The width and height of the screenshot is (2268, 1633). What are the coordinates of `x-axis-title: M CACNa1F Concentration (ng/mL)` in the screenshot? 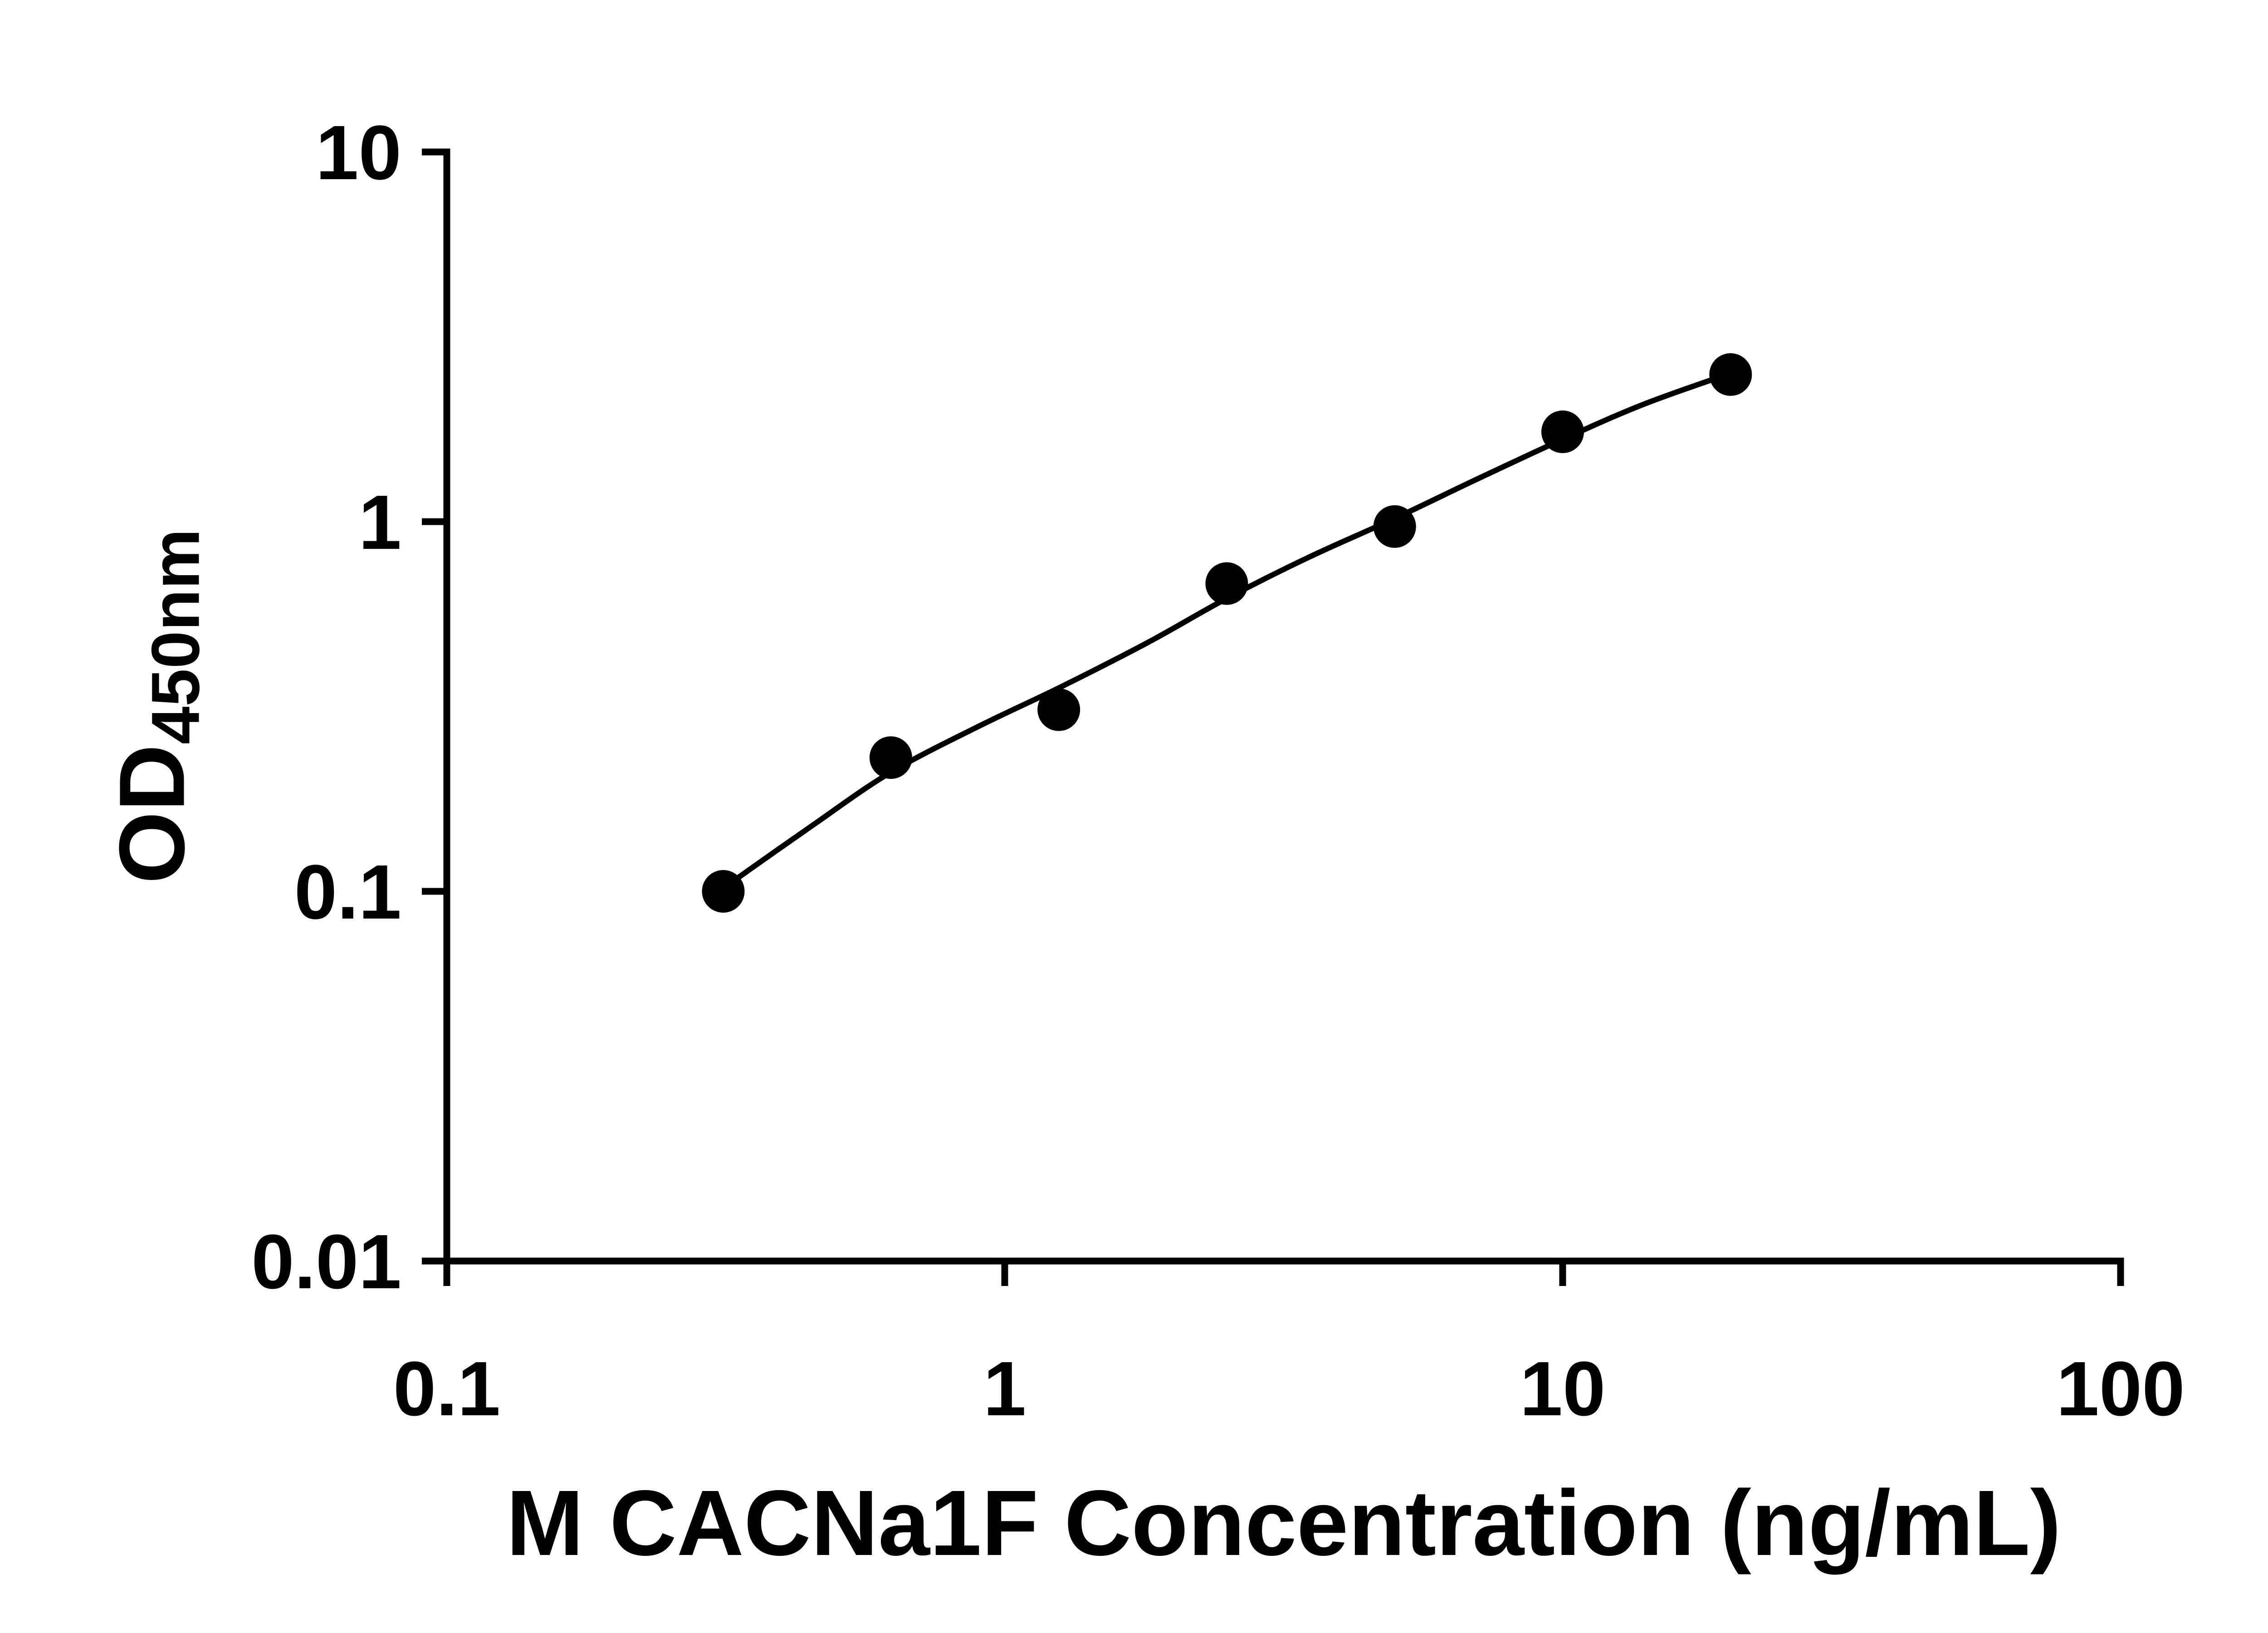 It's located at (1284, 1523).